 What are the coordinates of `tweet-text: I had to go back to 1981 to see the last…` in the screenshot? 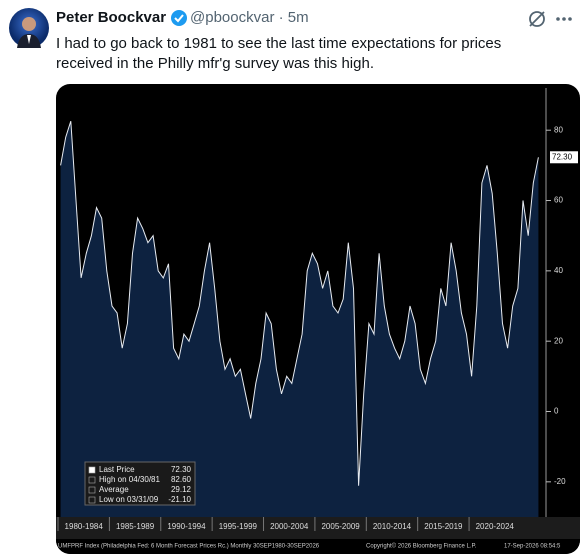 It's located at (279, 43).